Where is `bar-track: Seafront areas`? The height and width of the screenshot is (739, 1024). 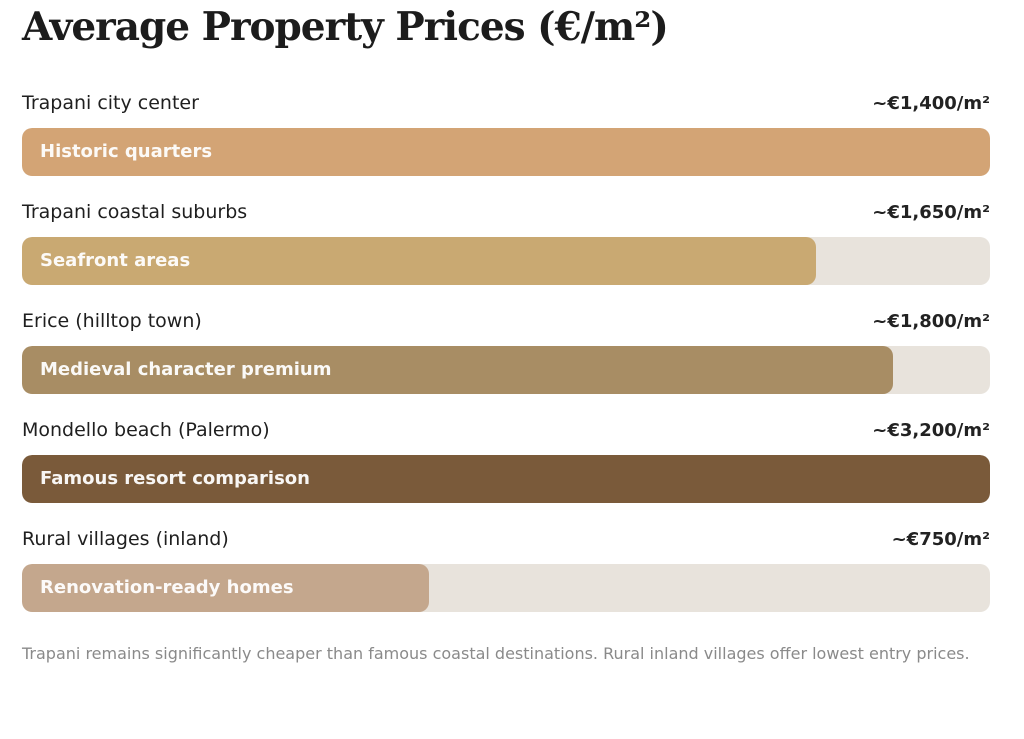
bar-track: Seafront areas is located at coordinates (506, 261).